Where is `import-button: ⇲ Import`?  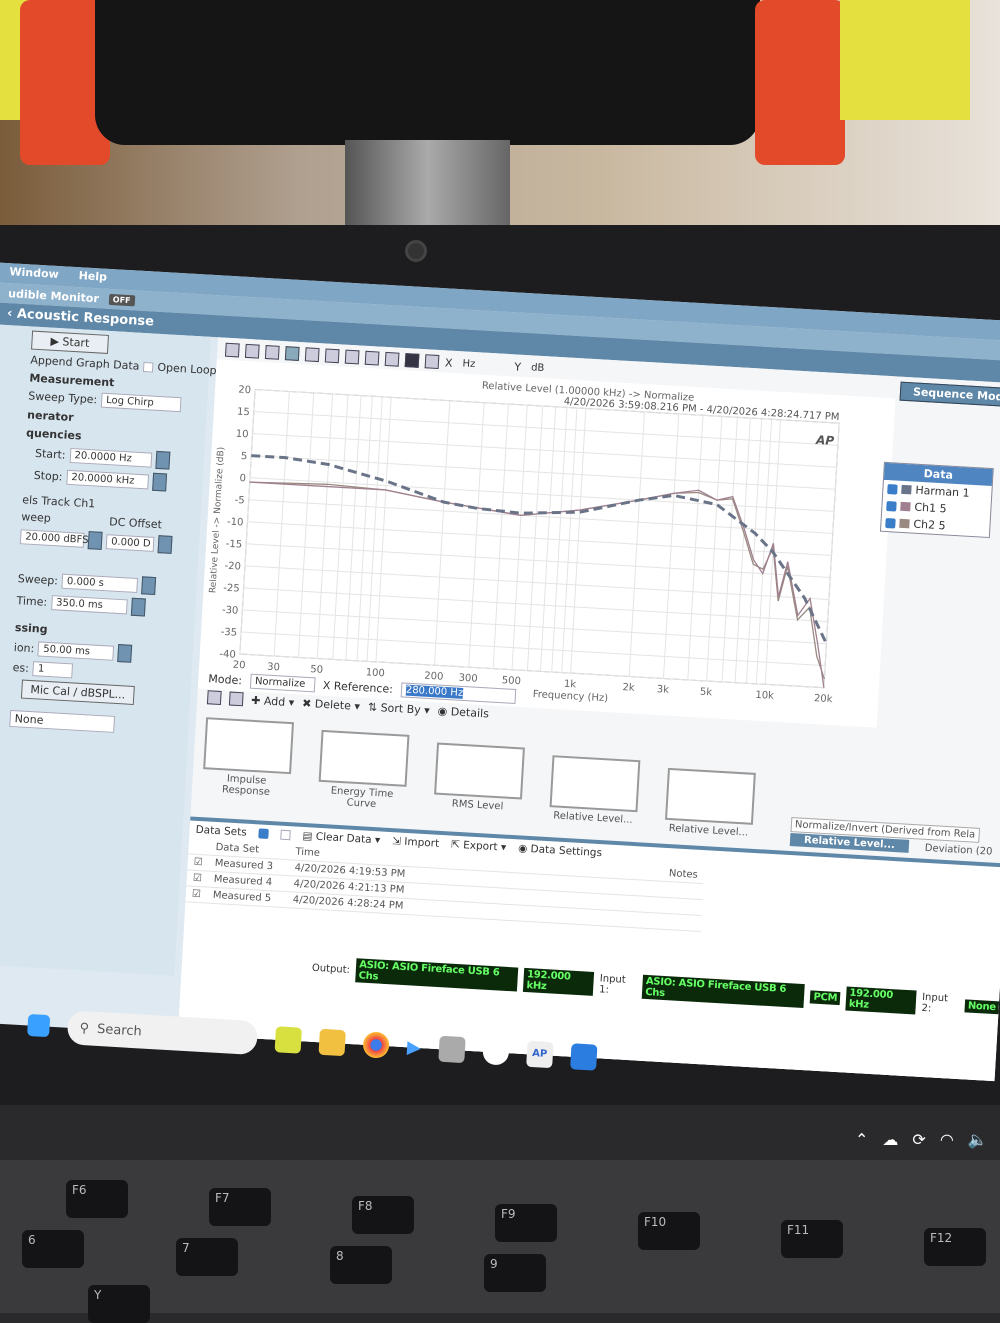
import-button: ⇲ Import is located at coordinates (415, 842).